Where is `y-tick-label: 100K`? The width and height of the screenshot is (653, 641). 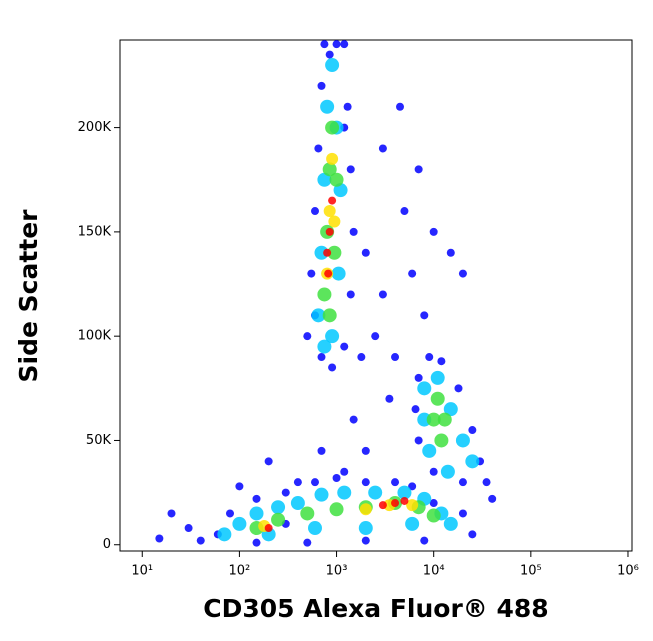
y-tick-label: 100K is located at coordinates (95, 336).